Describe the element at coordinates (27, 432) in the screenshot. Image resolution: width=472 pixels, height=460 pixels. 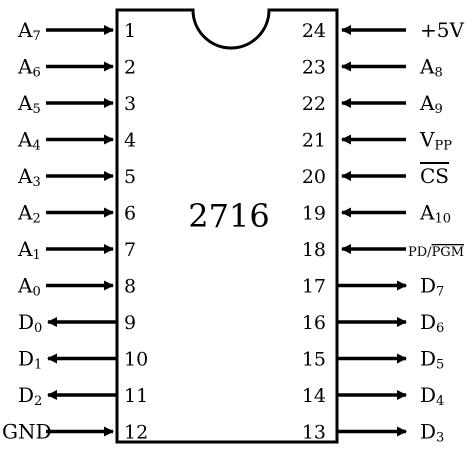
I see `pin-12-gnd-label: GND` at that location.